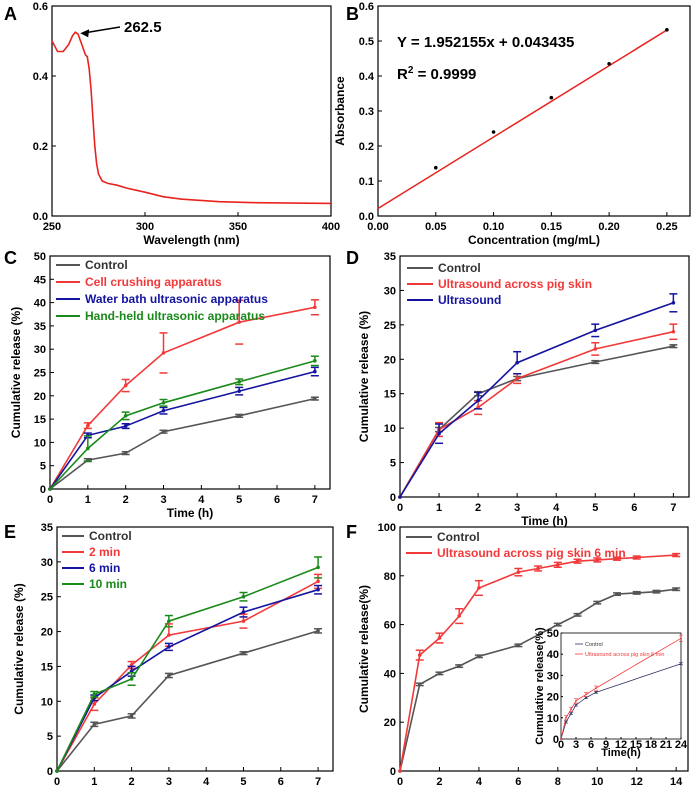  What do you see at coordinates (561, 745) in the screenshot?
I see `x-tick-label: 0` at bounding box center [561, 745].